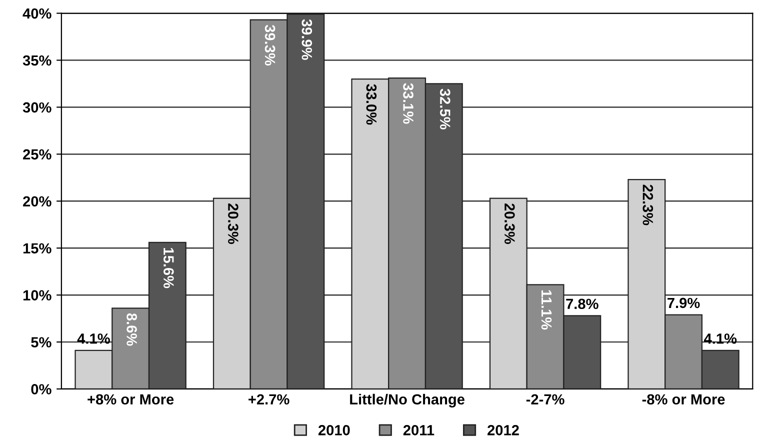 Image resolution: width=768 pixels, height=442 pixels. Describe the element at coordinates (37, 60) in the screenshot. I see `y-tick-label: 35%` at that location.